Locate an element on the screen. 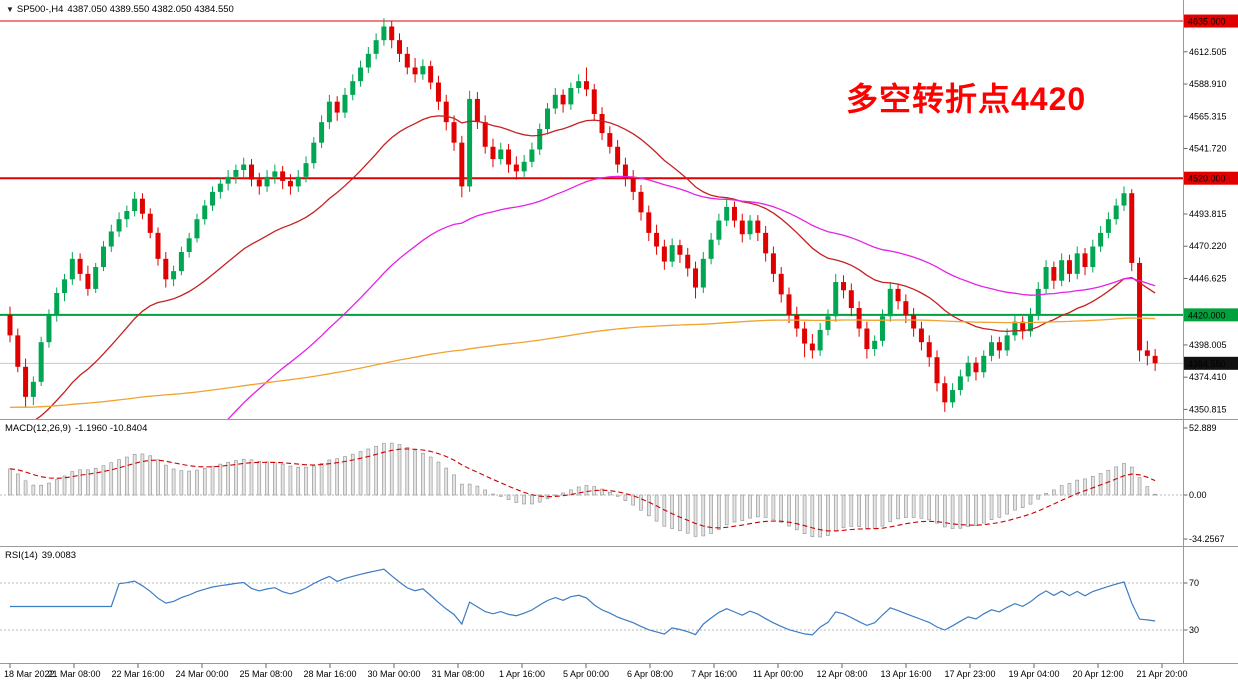 The height and width of the screenshot is (692, 1238). price-axis-label: 4541.720 is located at coordinates (1208, 149).